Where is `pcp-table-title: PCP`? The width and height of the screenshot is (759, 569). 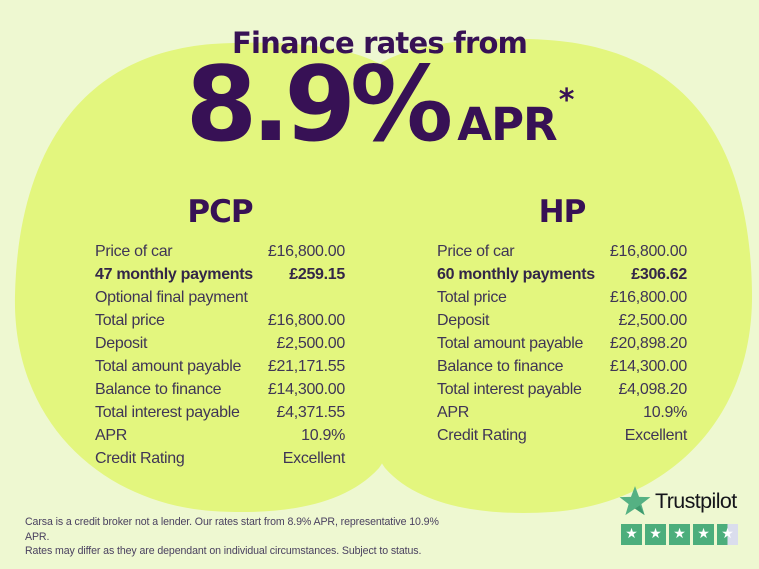
pcp-table-title: PCP is located at coordinates (220, 212).